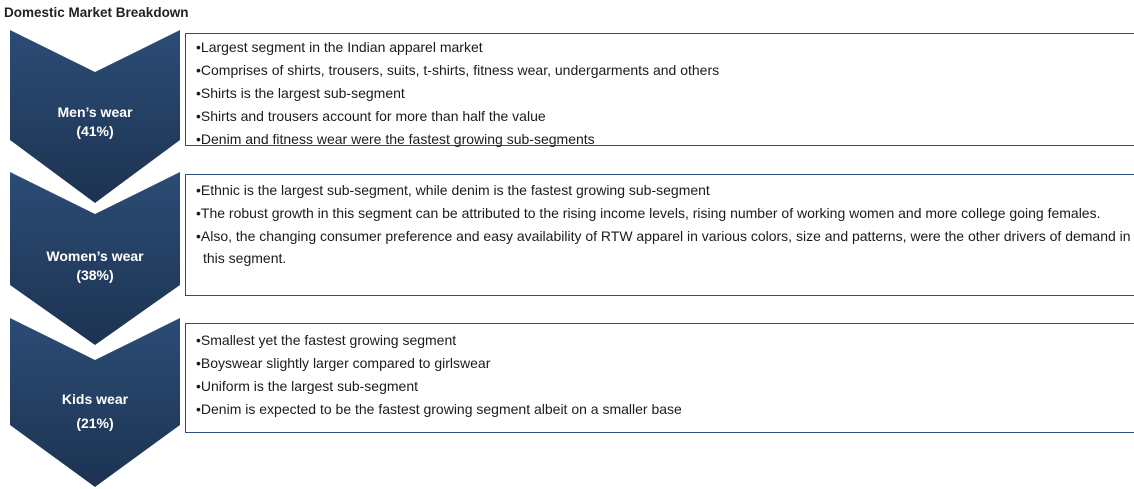 This screenshot has height=489, width=1134. I want to click on chevrons, so click(95, 258).